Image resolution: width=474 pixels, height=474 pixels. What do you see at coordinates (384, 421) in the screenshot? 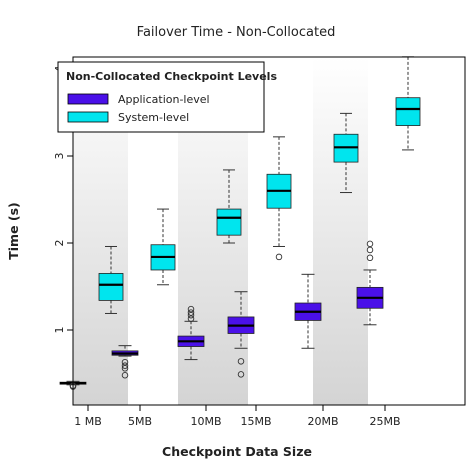
I see `x-tick-label: 25MB` at bounding box center [384, 421].